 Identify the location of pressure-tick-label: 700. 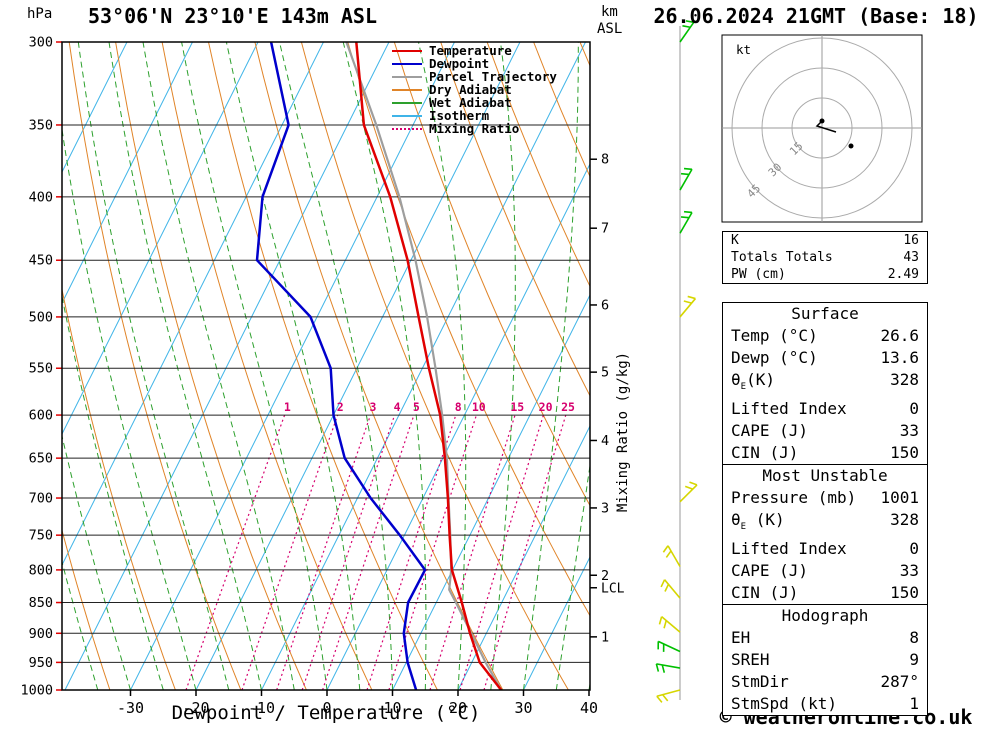
(41, 499).